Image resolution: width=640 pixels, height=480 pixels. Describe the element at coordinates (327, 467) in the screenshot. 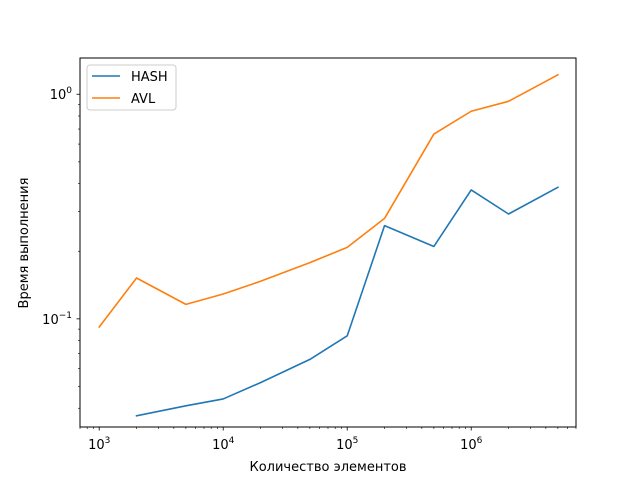

I see `x-axis-label: Количество элементов` at that location.